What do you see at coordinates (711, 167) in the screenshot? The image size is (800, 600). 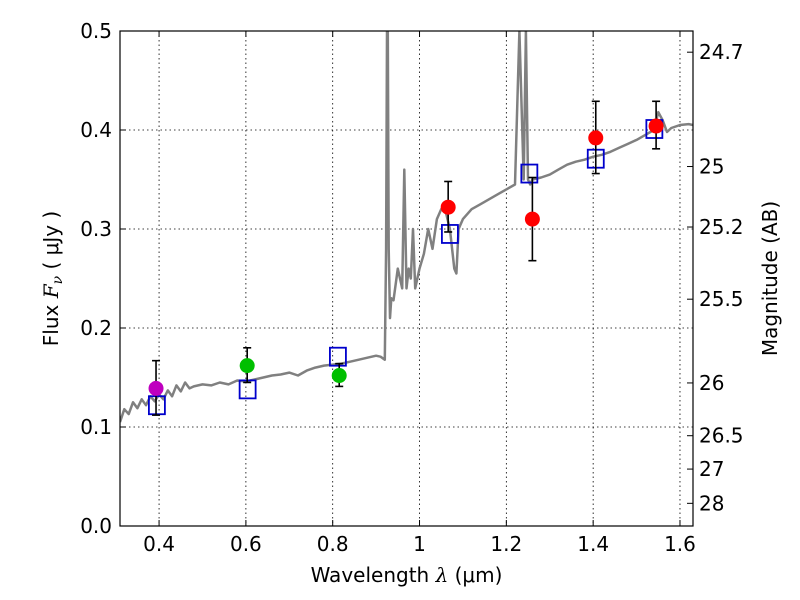 I see `y2-tick-label: 25` at bounding box center [711, 167].